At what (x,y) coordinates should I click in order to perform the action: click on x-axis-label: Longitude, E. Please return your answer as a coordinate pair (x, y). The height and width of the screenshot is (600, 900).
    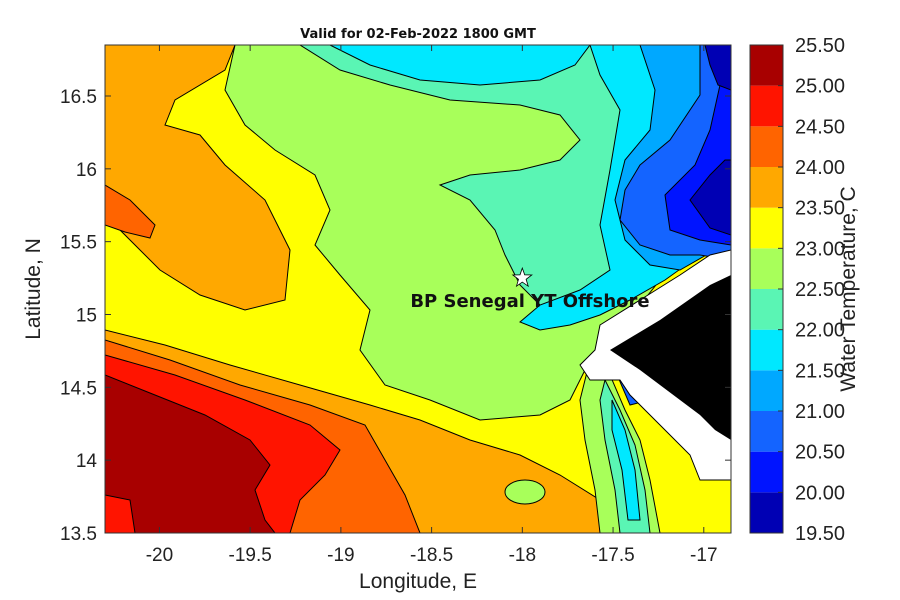
    Looking at the image, I should click on (418, 581).